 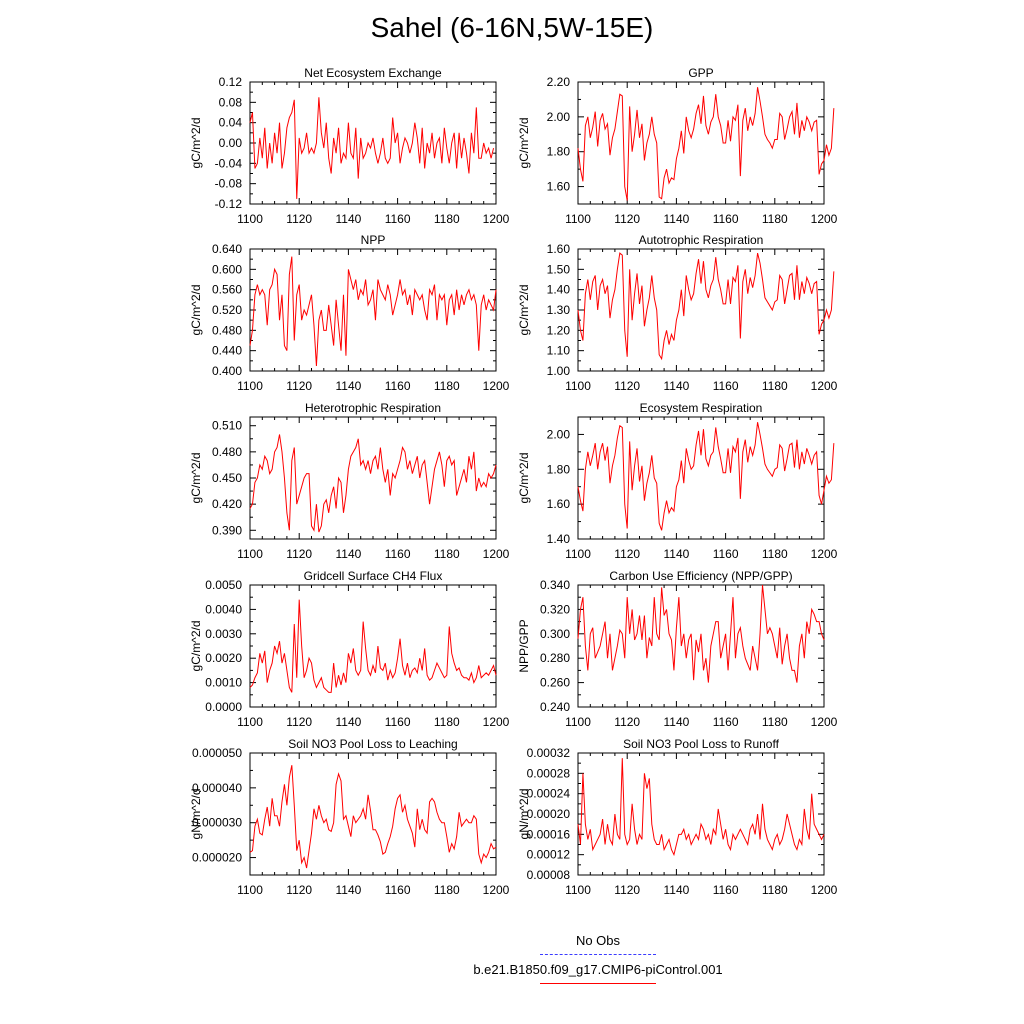 I want to click on y-tick-label: 0.12, so click(x=231, y=82).